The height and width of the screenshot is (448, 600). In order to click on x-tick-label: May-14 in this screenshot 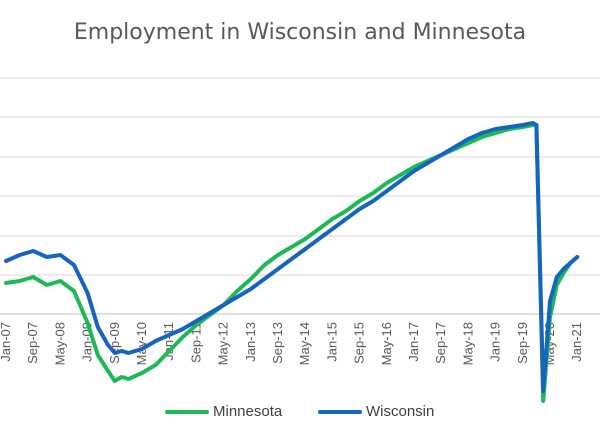, I will do `click(304, 343)`.